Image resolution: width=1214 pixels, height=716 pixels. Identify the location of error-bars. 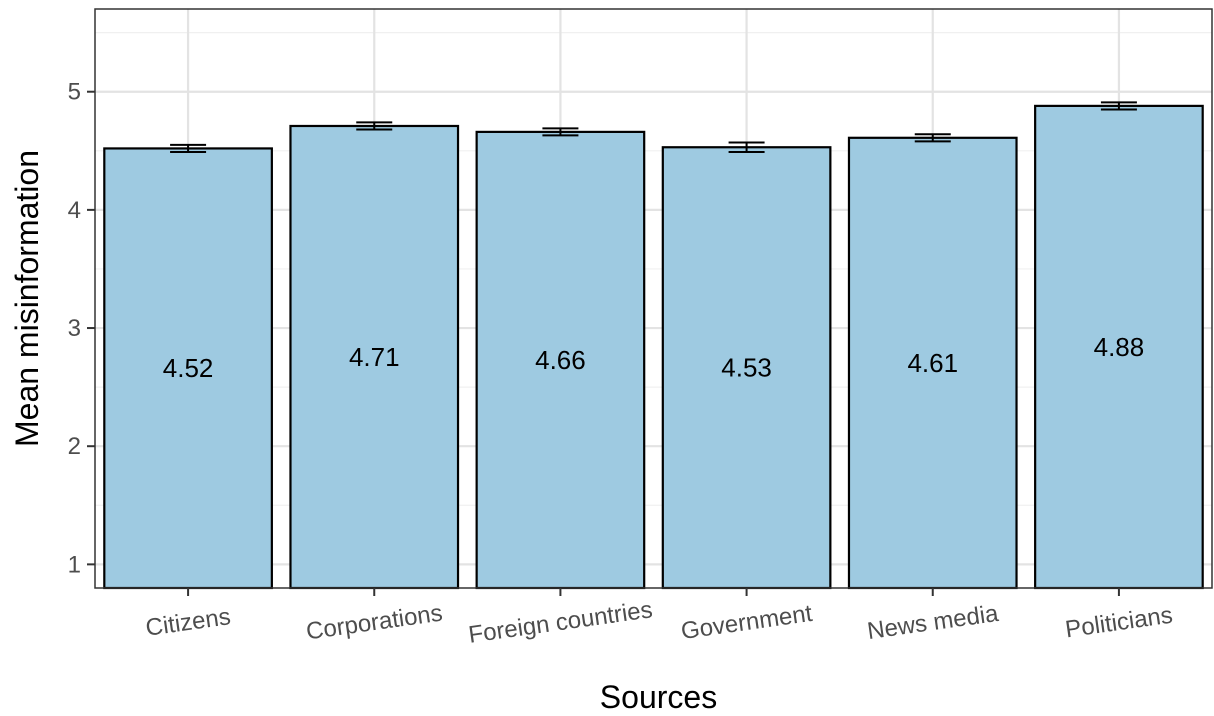
(653, 127).